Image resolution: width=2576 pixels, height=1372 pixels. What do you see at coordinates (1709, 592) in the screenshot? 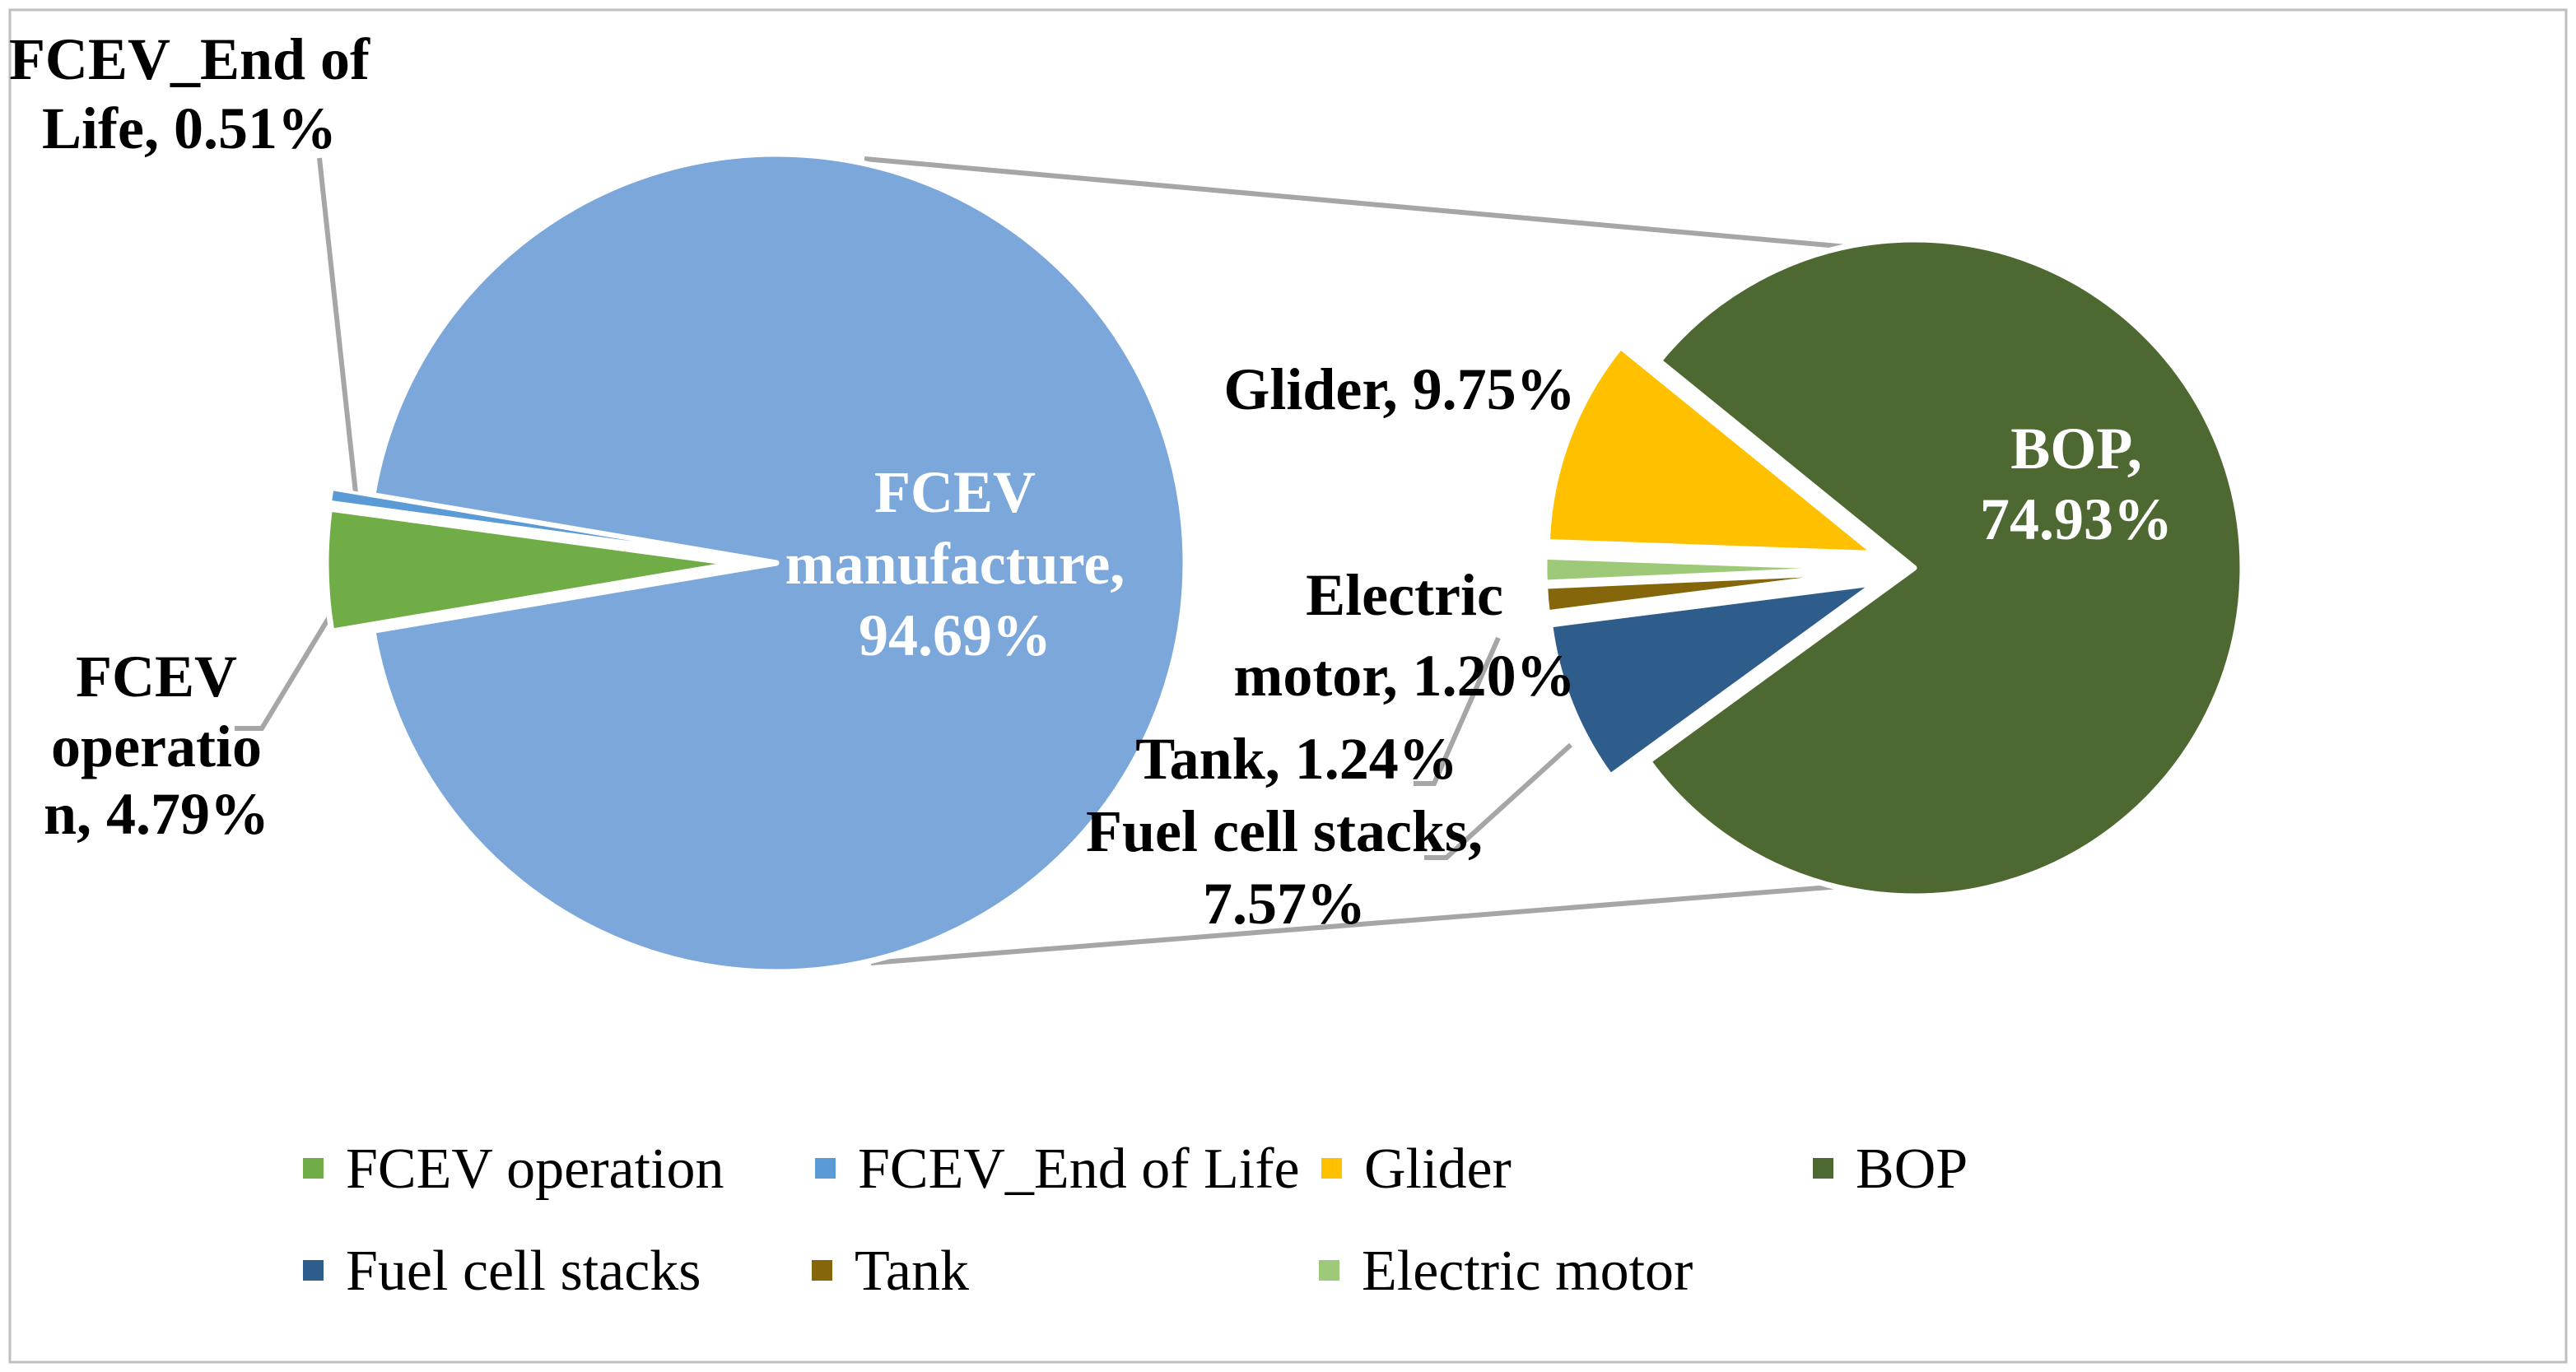
I see `slice-tank` at bounding box center [1709, 592].